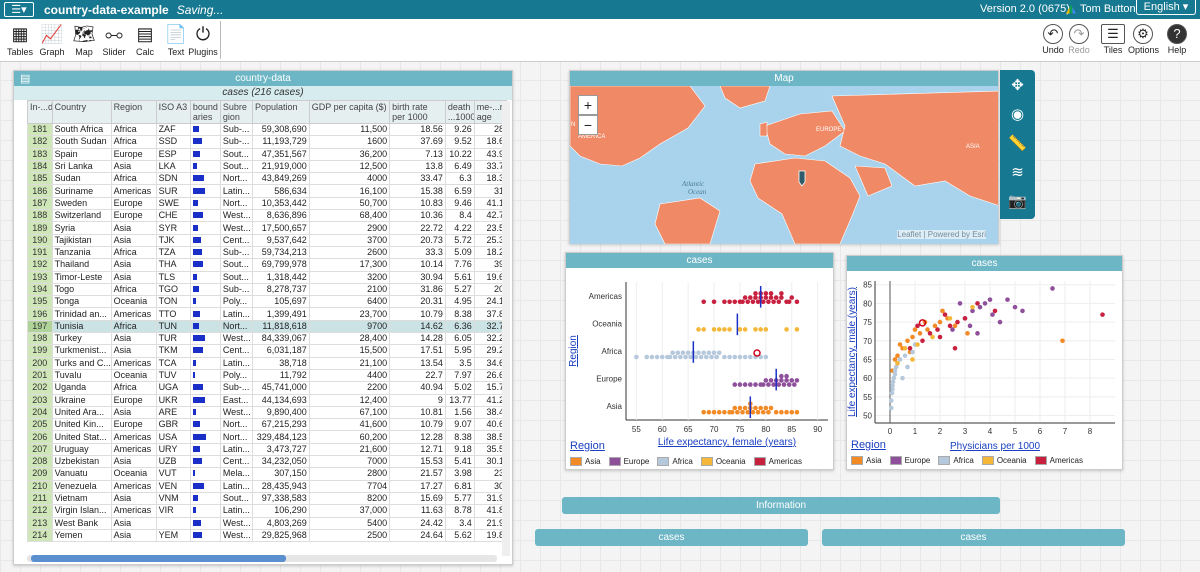 The height and width of the screenshot is (572, 1200). What do you see at coordinates (349, 400) in the screenshot?
I see `table-cell: 12,400` at bounding box center [349, 400].